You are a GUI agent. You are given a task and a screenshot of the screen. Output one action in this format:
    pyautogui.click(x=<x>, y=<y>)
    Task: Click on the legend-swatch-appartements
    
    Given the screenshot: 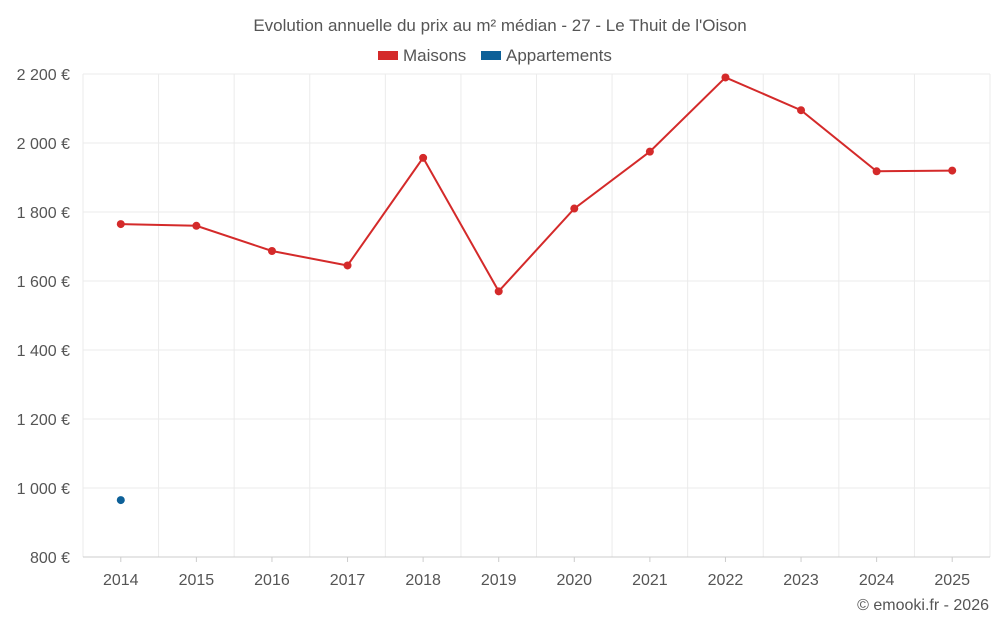 What is the action you would take?
    pyautogui.click(x=491, y=55)
    